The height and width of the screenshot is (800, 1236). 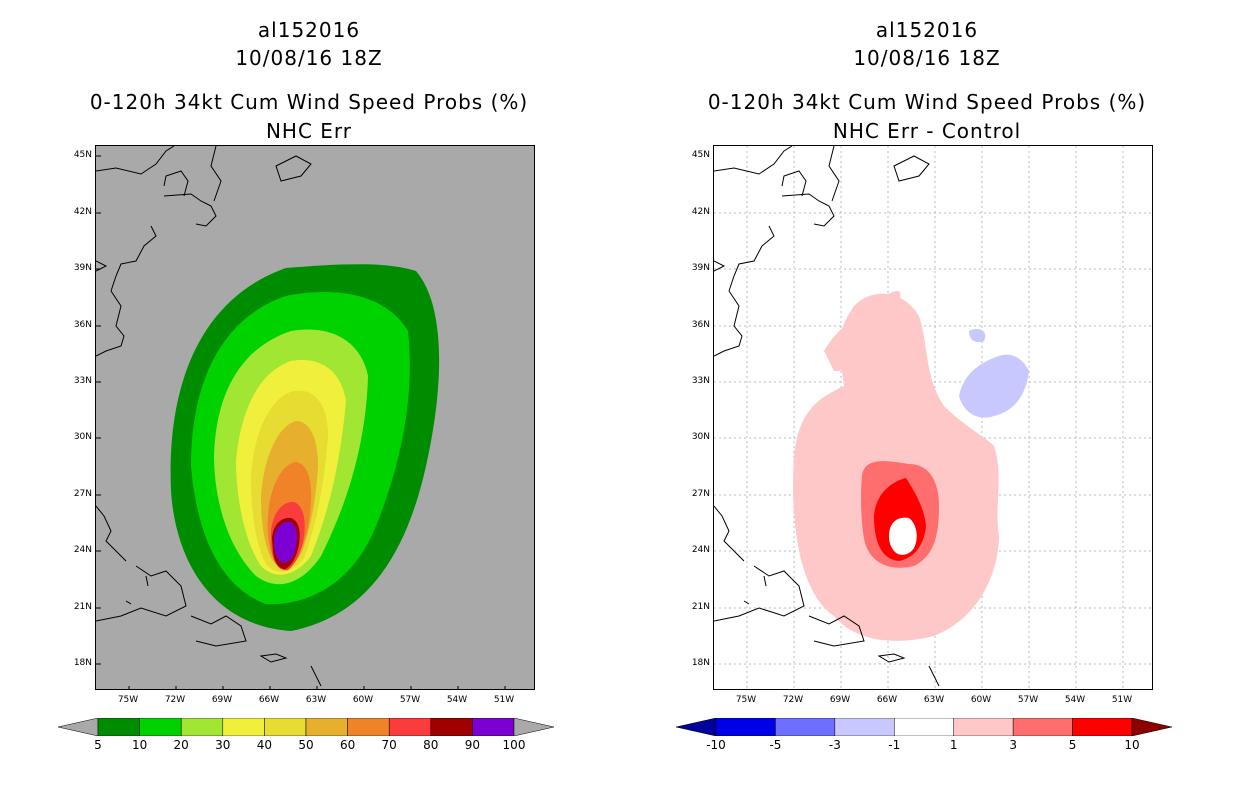 I want to click on right-lat-label: 21N, so click(x=700, y=607).